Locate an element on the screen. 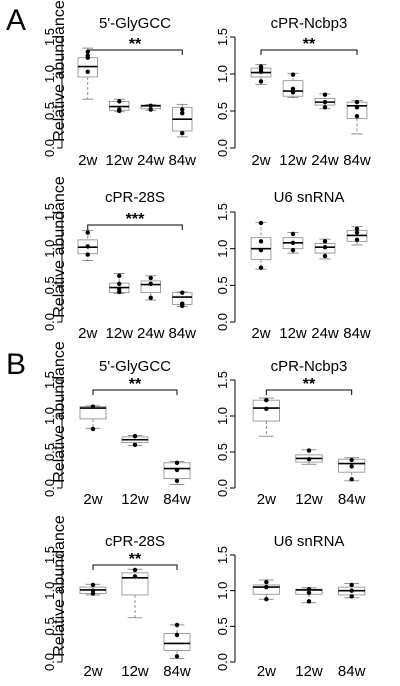 This screenshot has height=686, width=400. chart-1: cPR-Ncbp3 0.0 0.5 1.0 1.5 2w 12w 24w 84w ** is located at coordinates (293, 92).